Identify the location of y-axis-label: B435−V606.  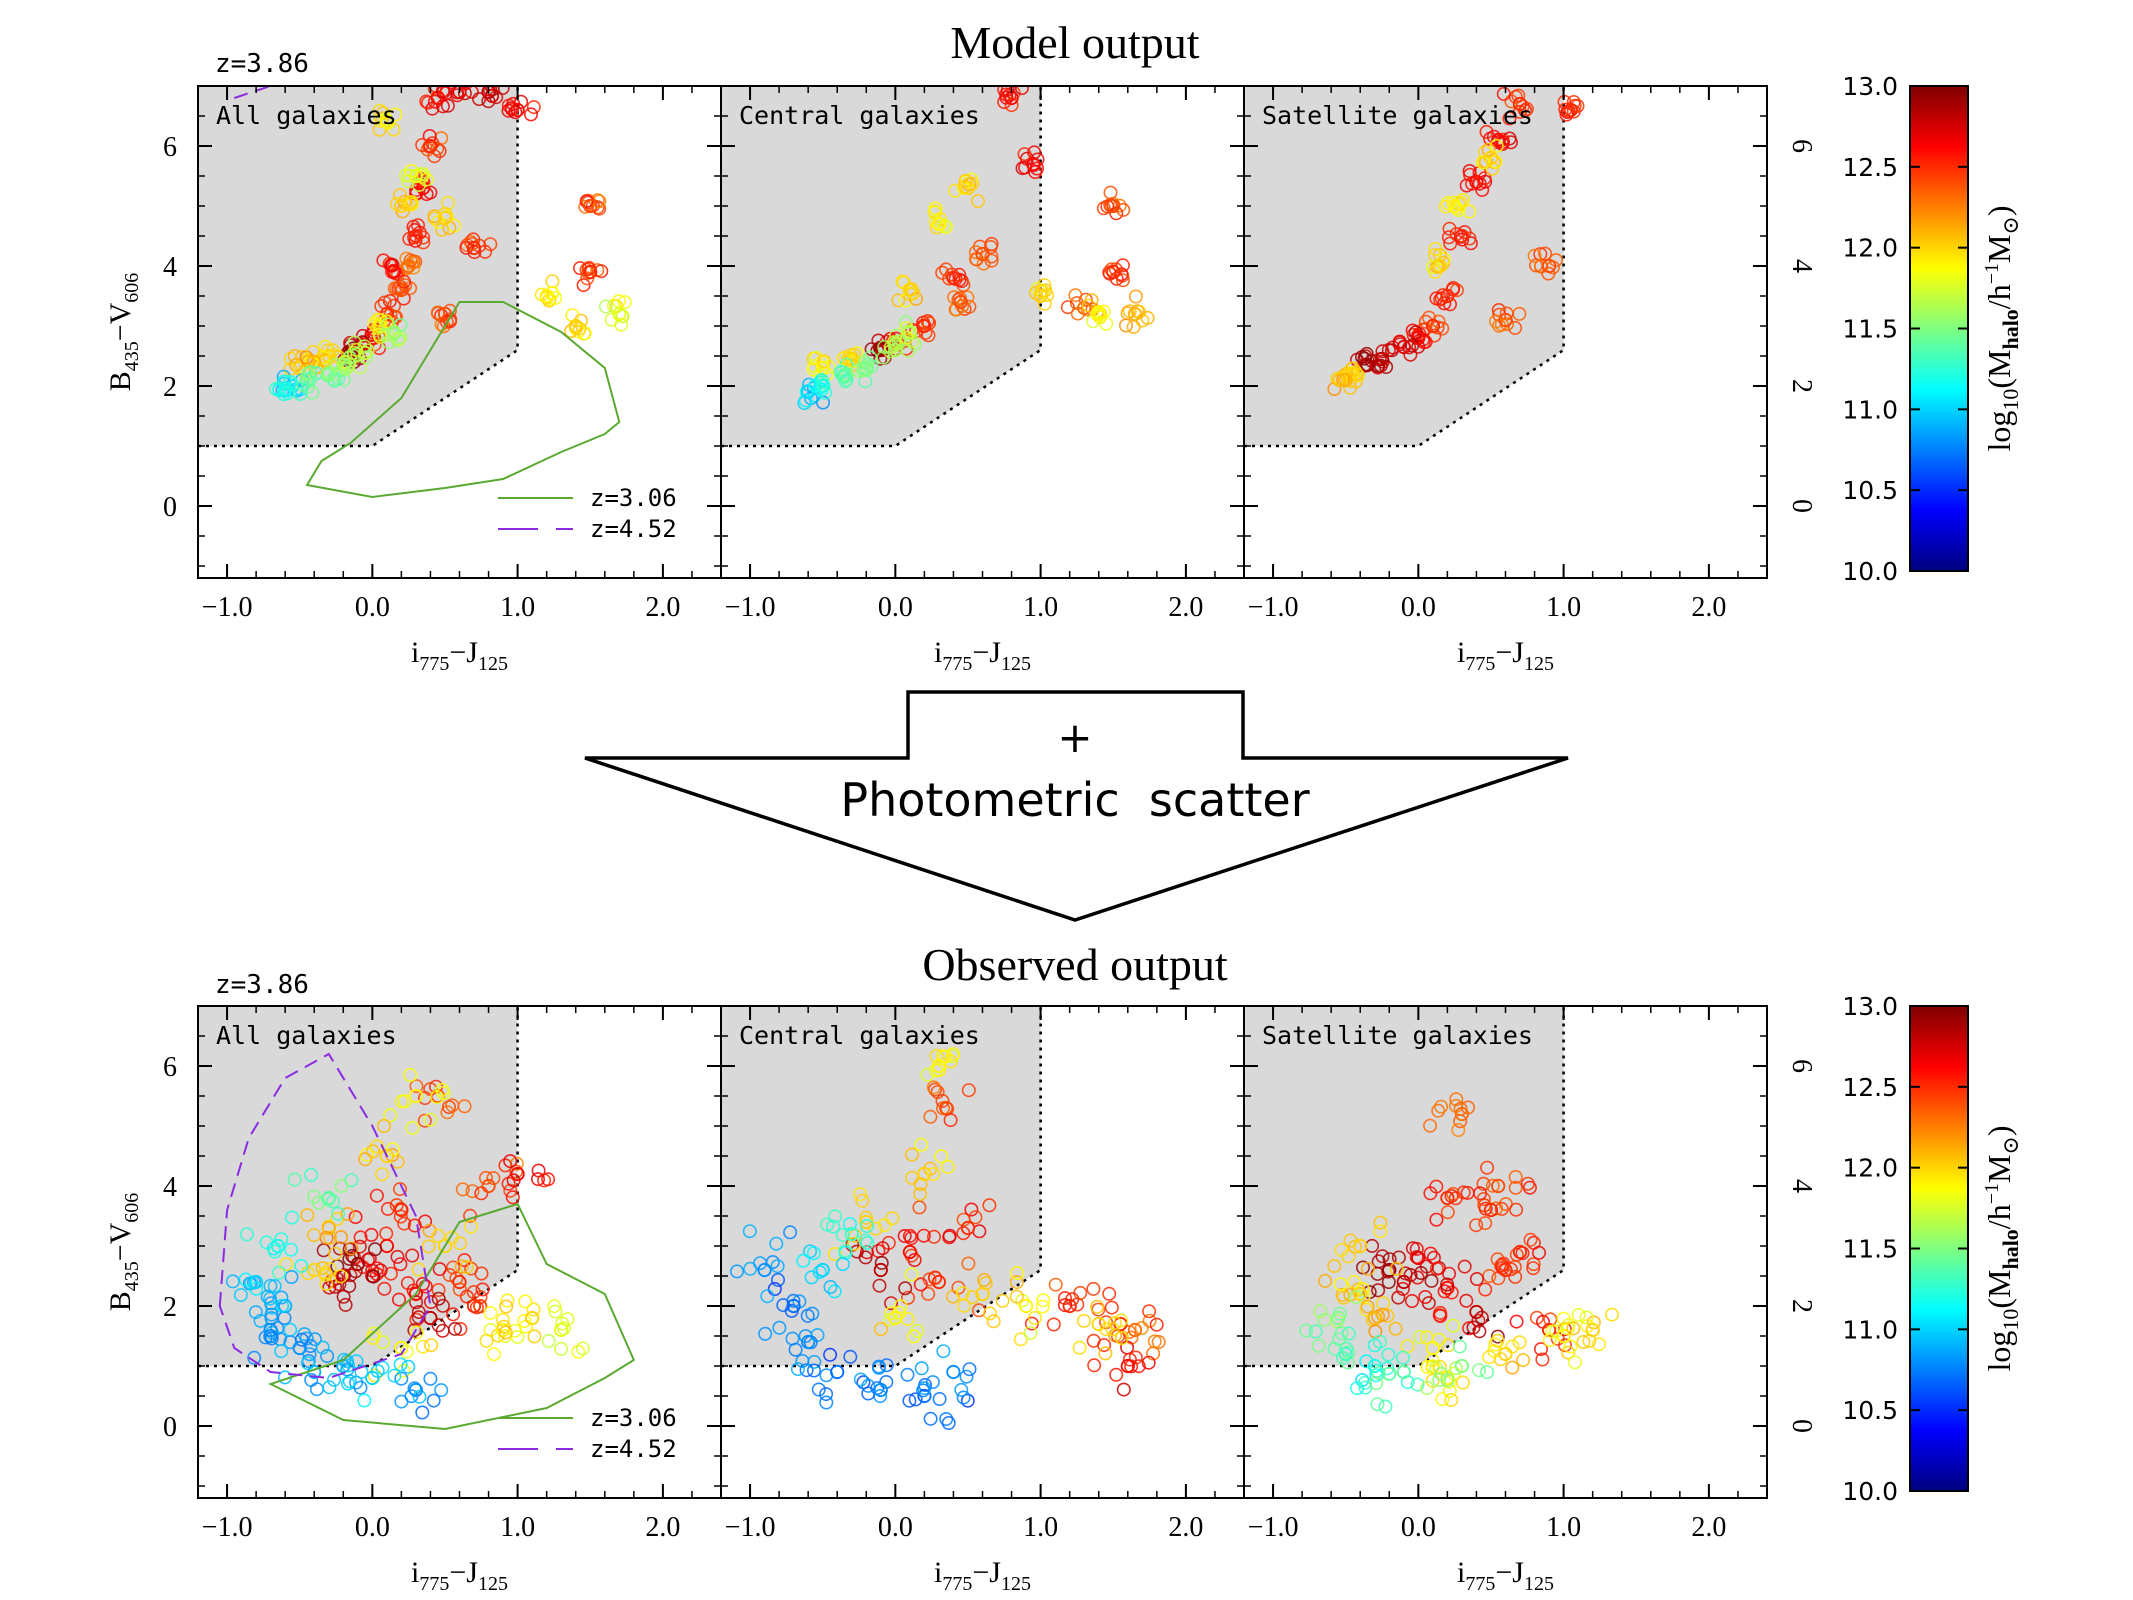
(123, 332).